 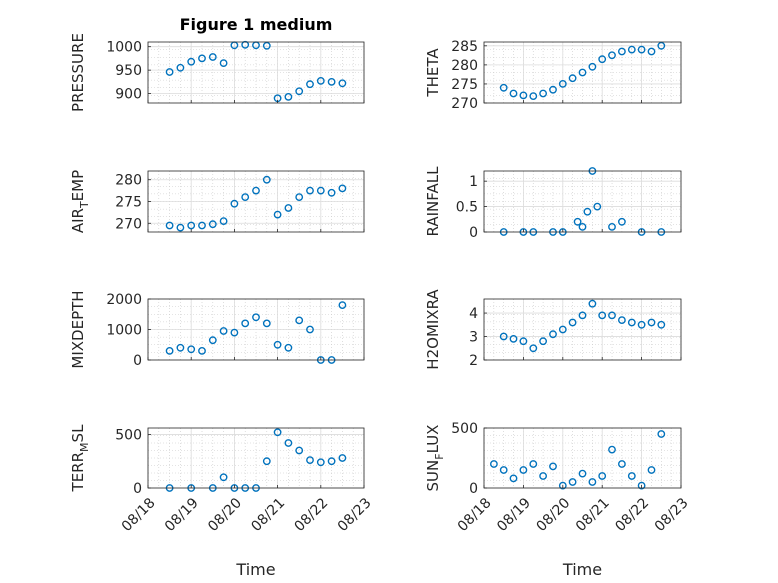 I want to click on y-axis-label: AIRTEMP, so click(x=80, y=201).